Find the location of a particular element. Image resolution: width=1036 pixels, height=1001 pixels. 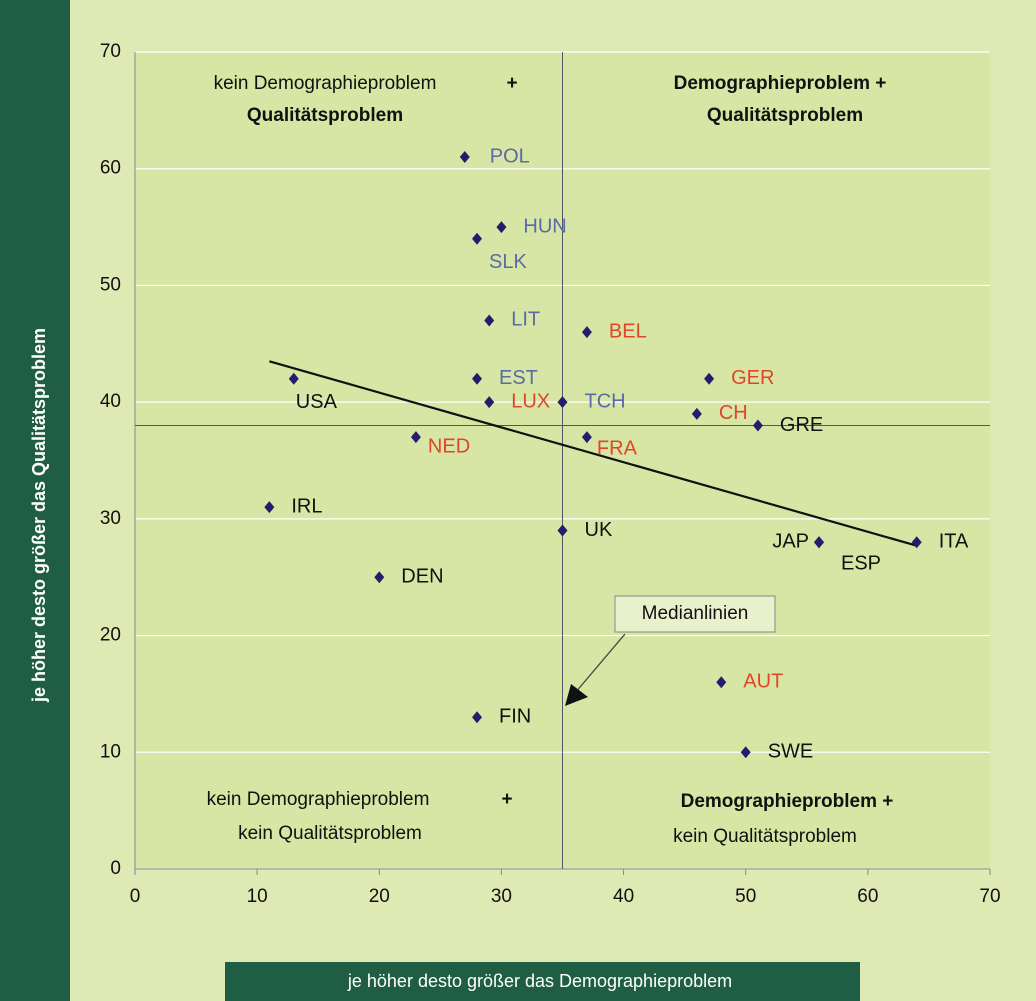

point-label: TCH is located at coordinates (605, 401).